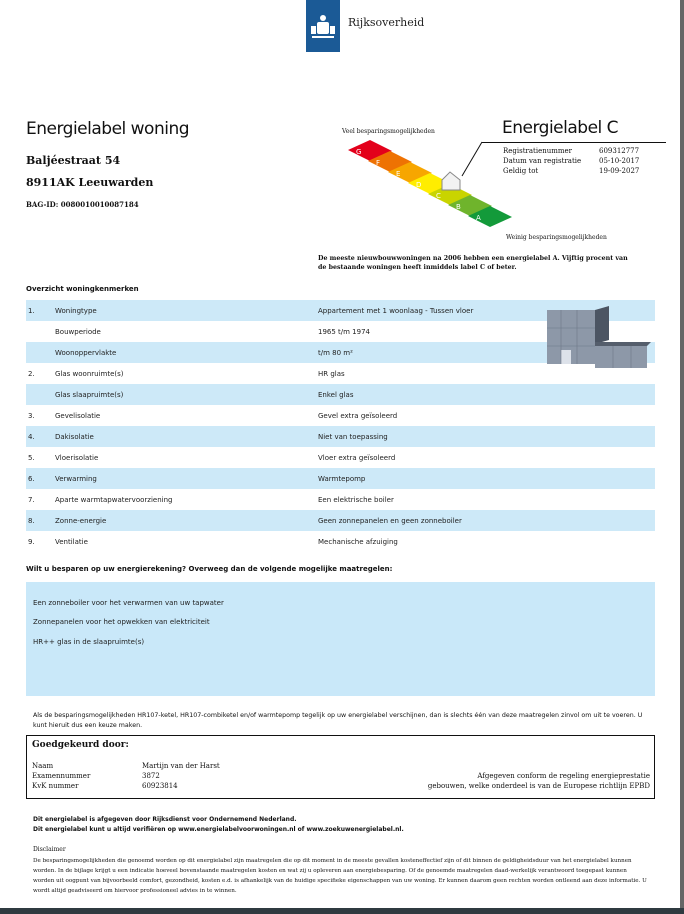  Describe the element at coordinates (31, 479) in the screenshot. I see `cell-num: 6.` at that location.